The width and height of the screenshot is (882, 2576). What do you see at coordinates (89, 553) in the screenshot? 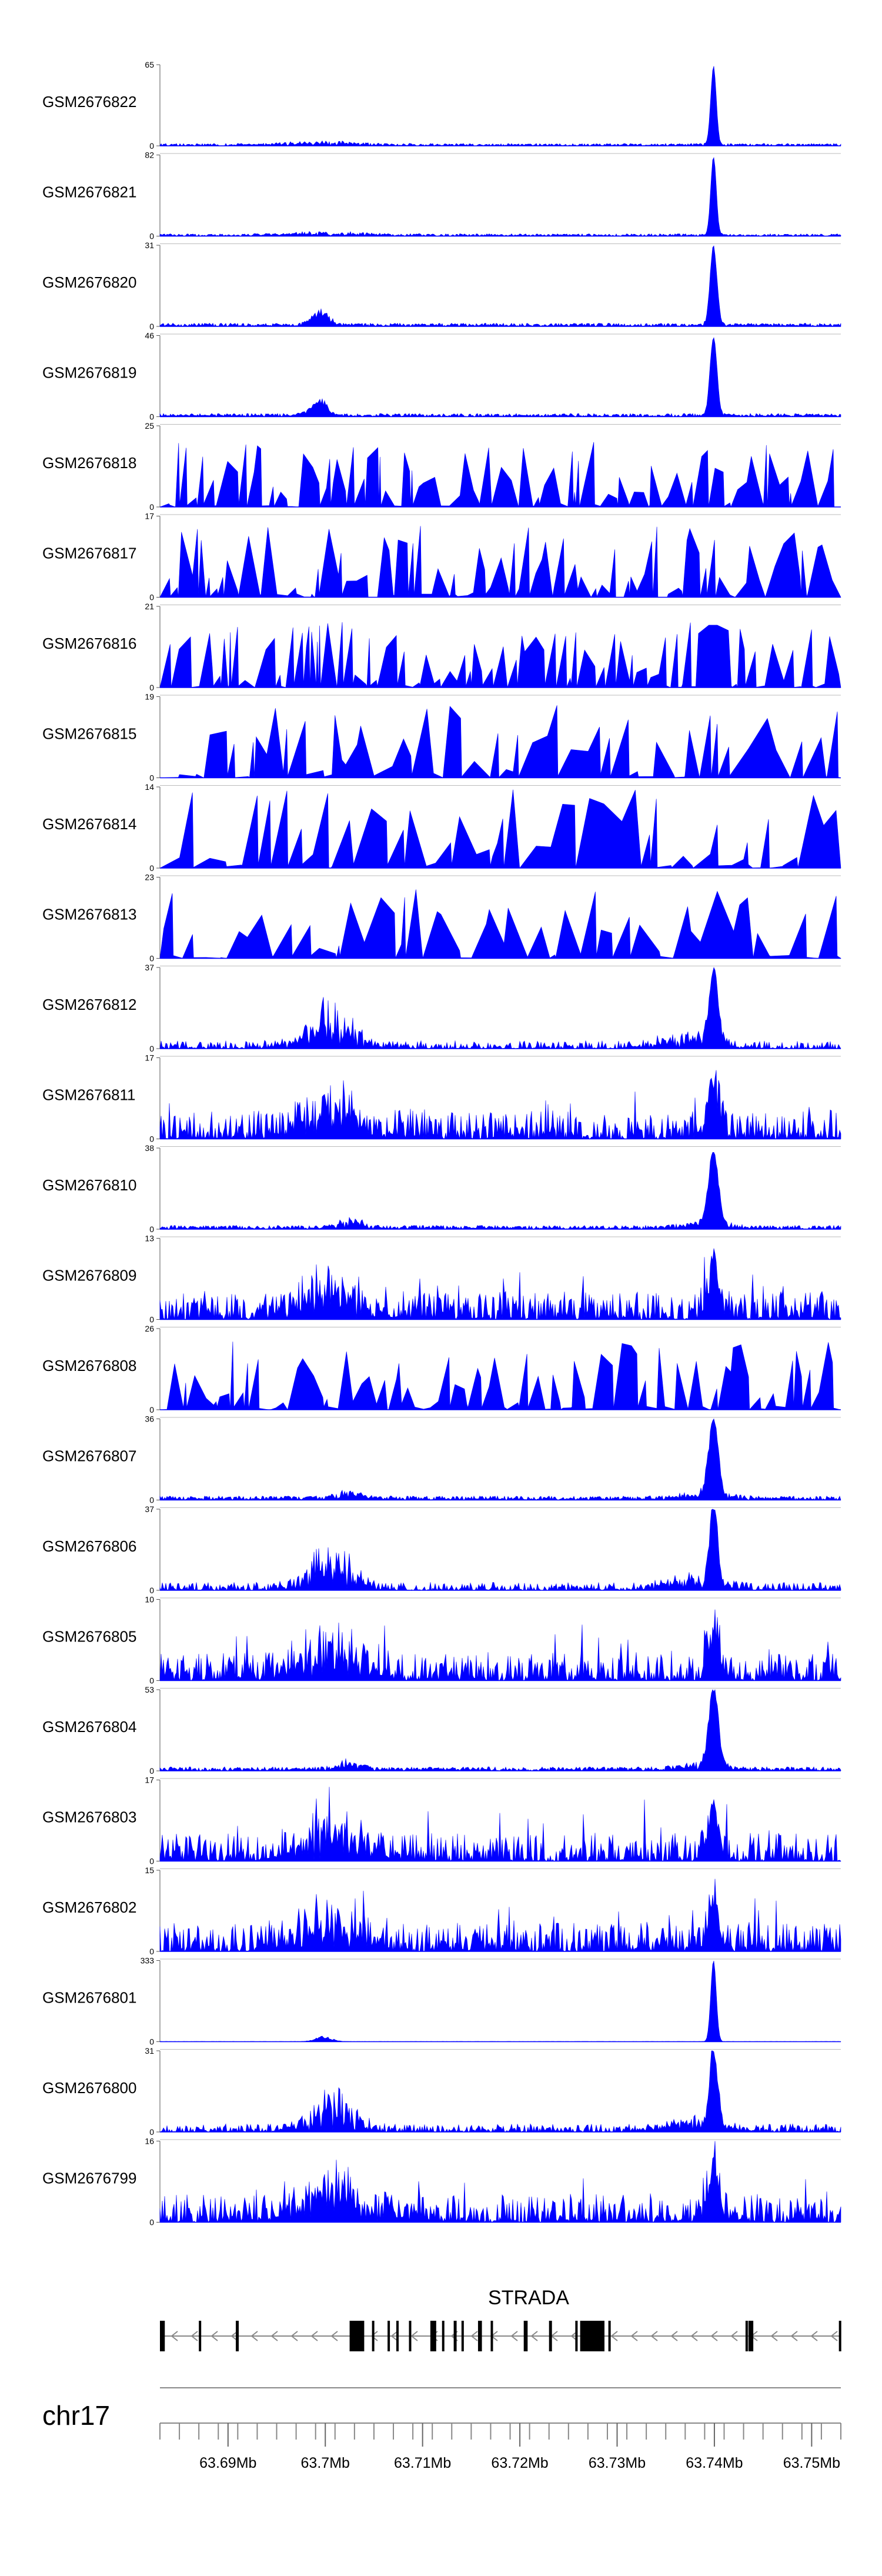
I see `track-label: GSM2676817` at bounding box center [89, 553].